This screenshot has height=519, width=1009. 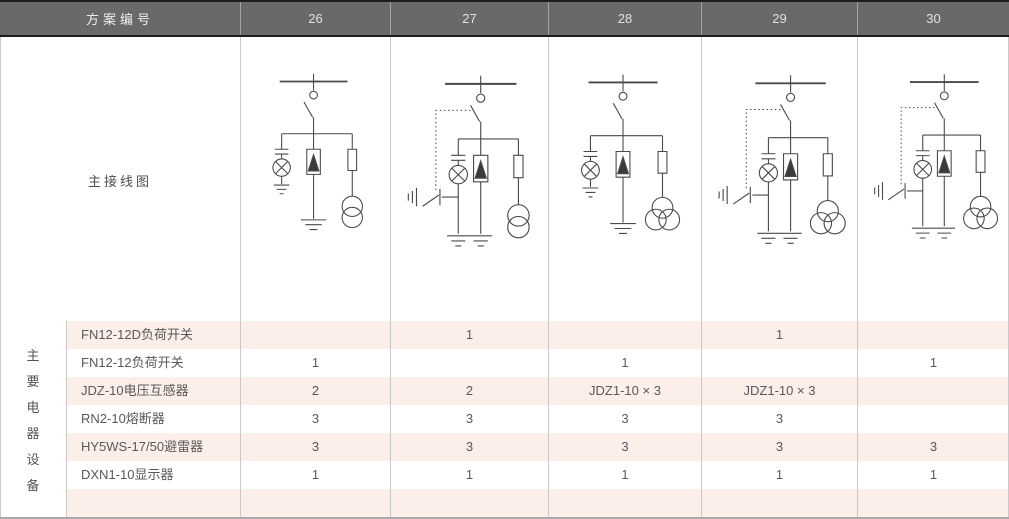 I want to click on equipment-value: JDZ1-10 × 3, so click(x=624, y=391).